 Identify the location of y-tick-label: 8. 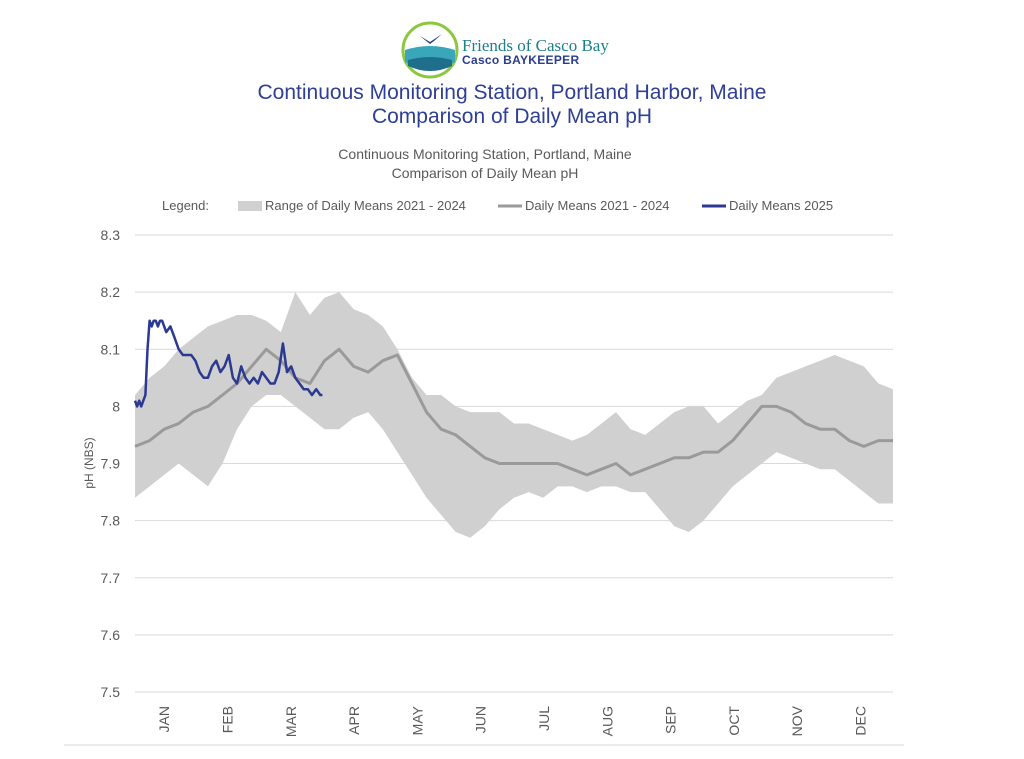
(116, 406).